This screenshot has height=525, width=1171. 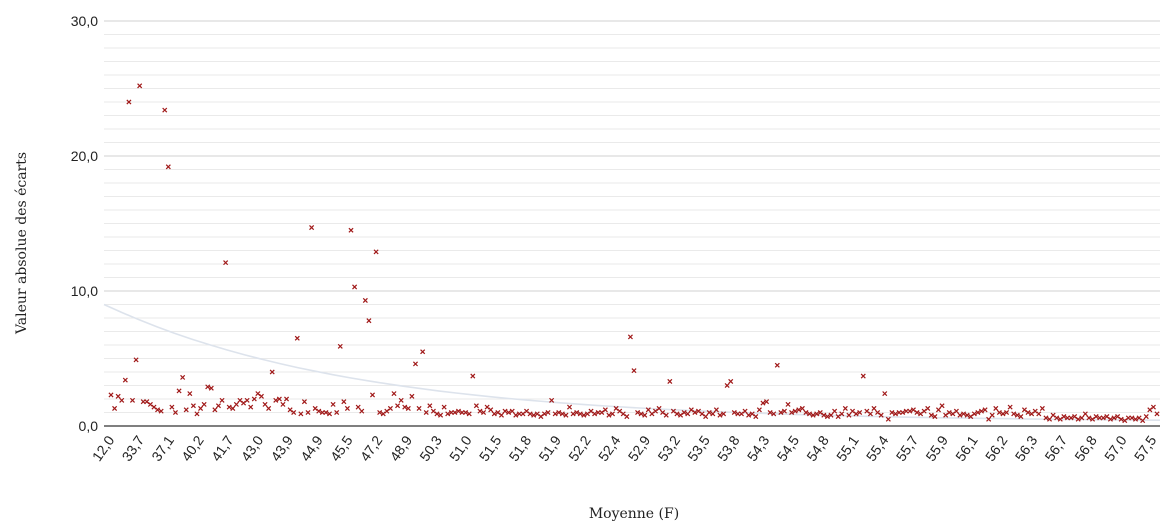 I want to click on x-tick-label: 55,9, so click(x=936, y=448).